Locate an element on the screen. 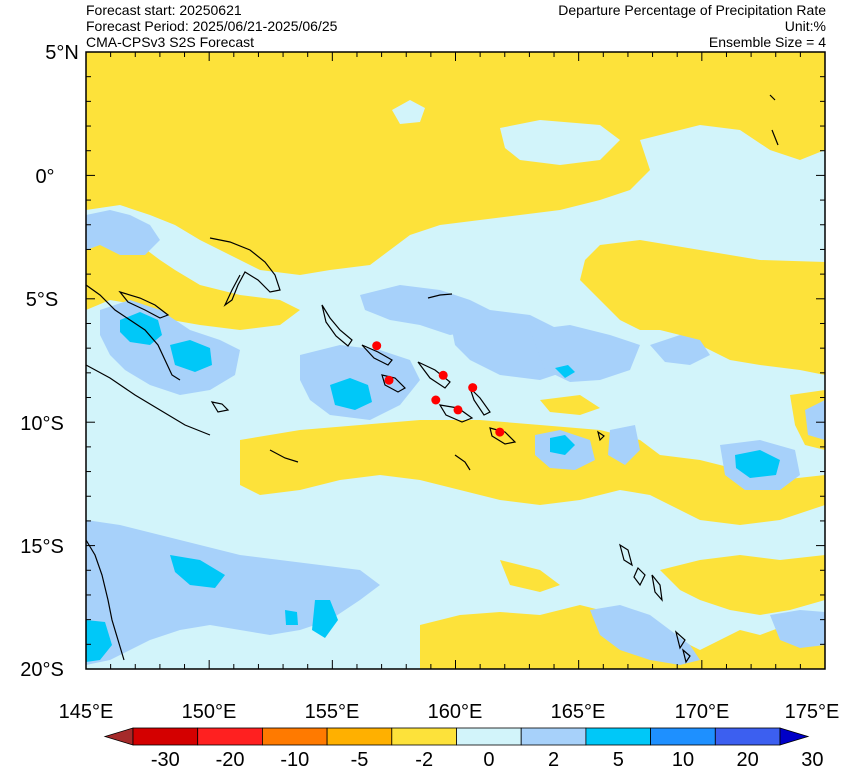 This screenshot has height=771, width=860. colorbar-label: 2 is located at coordinates (553, 760).